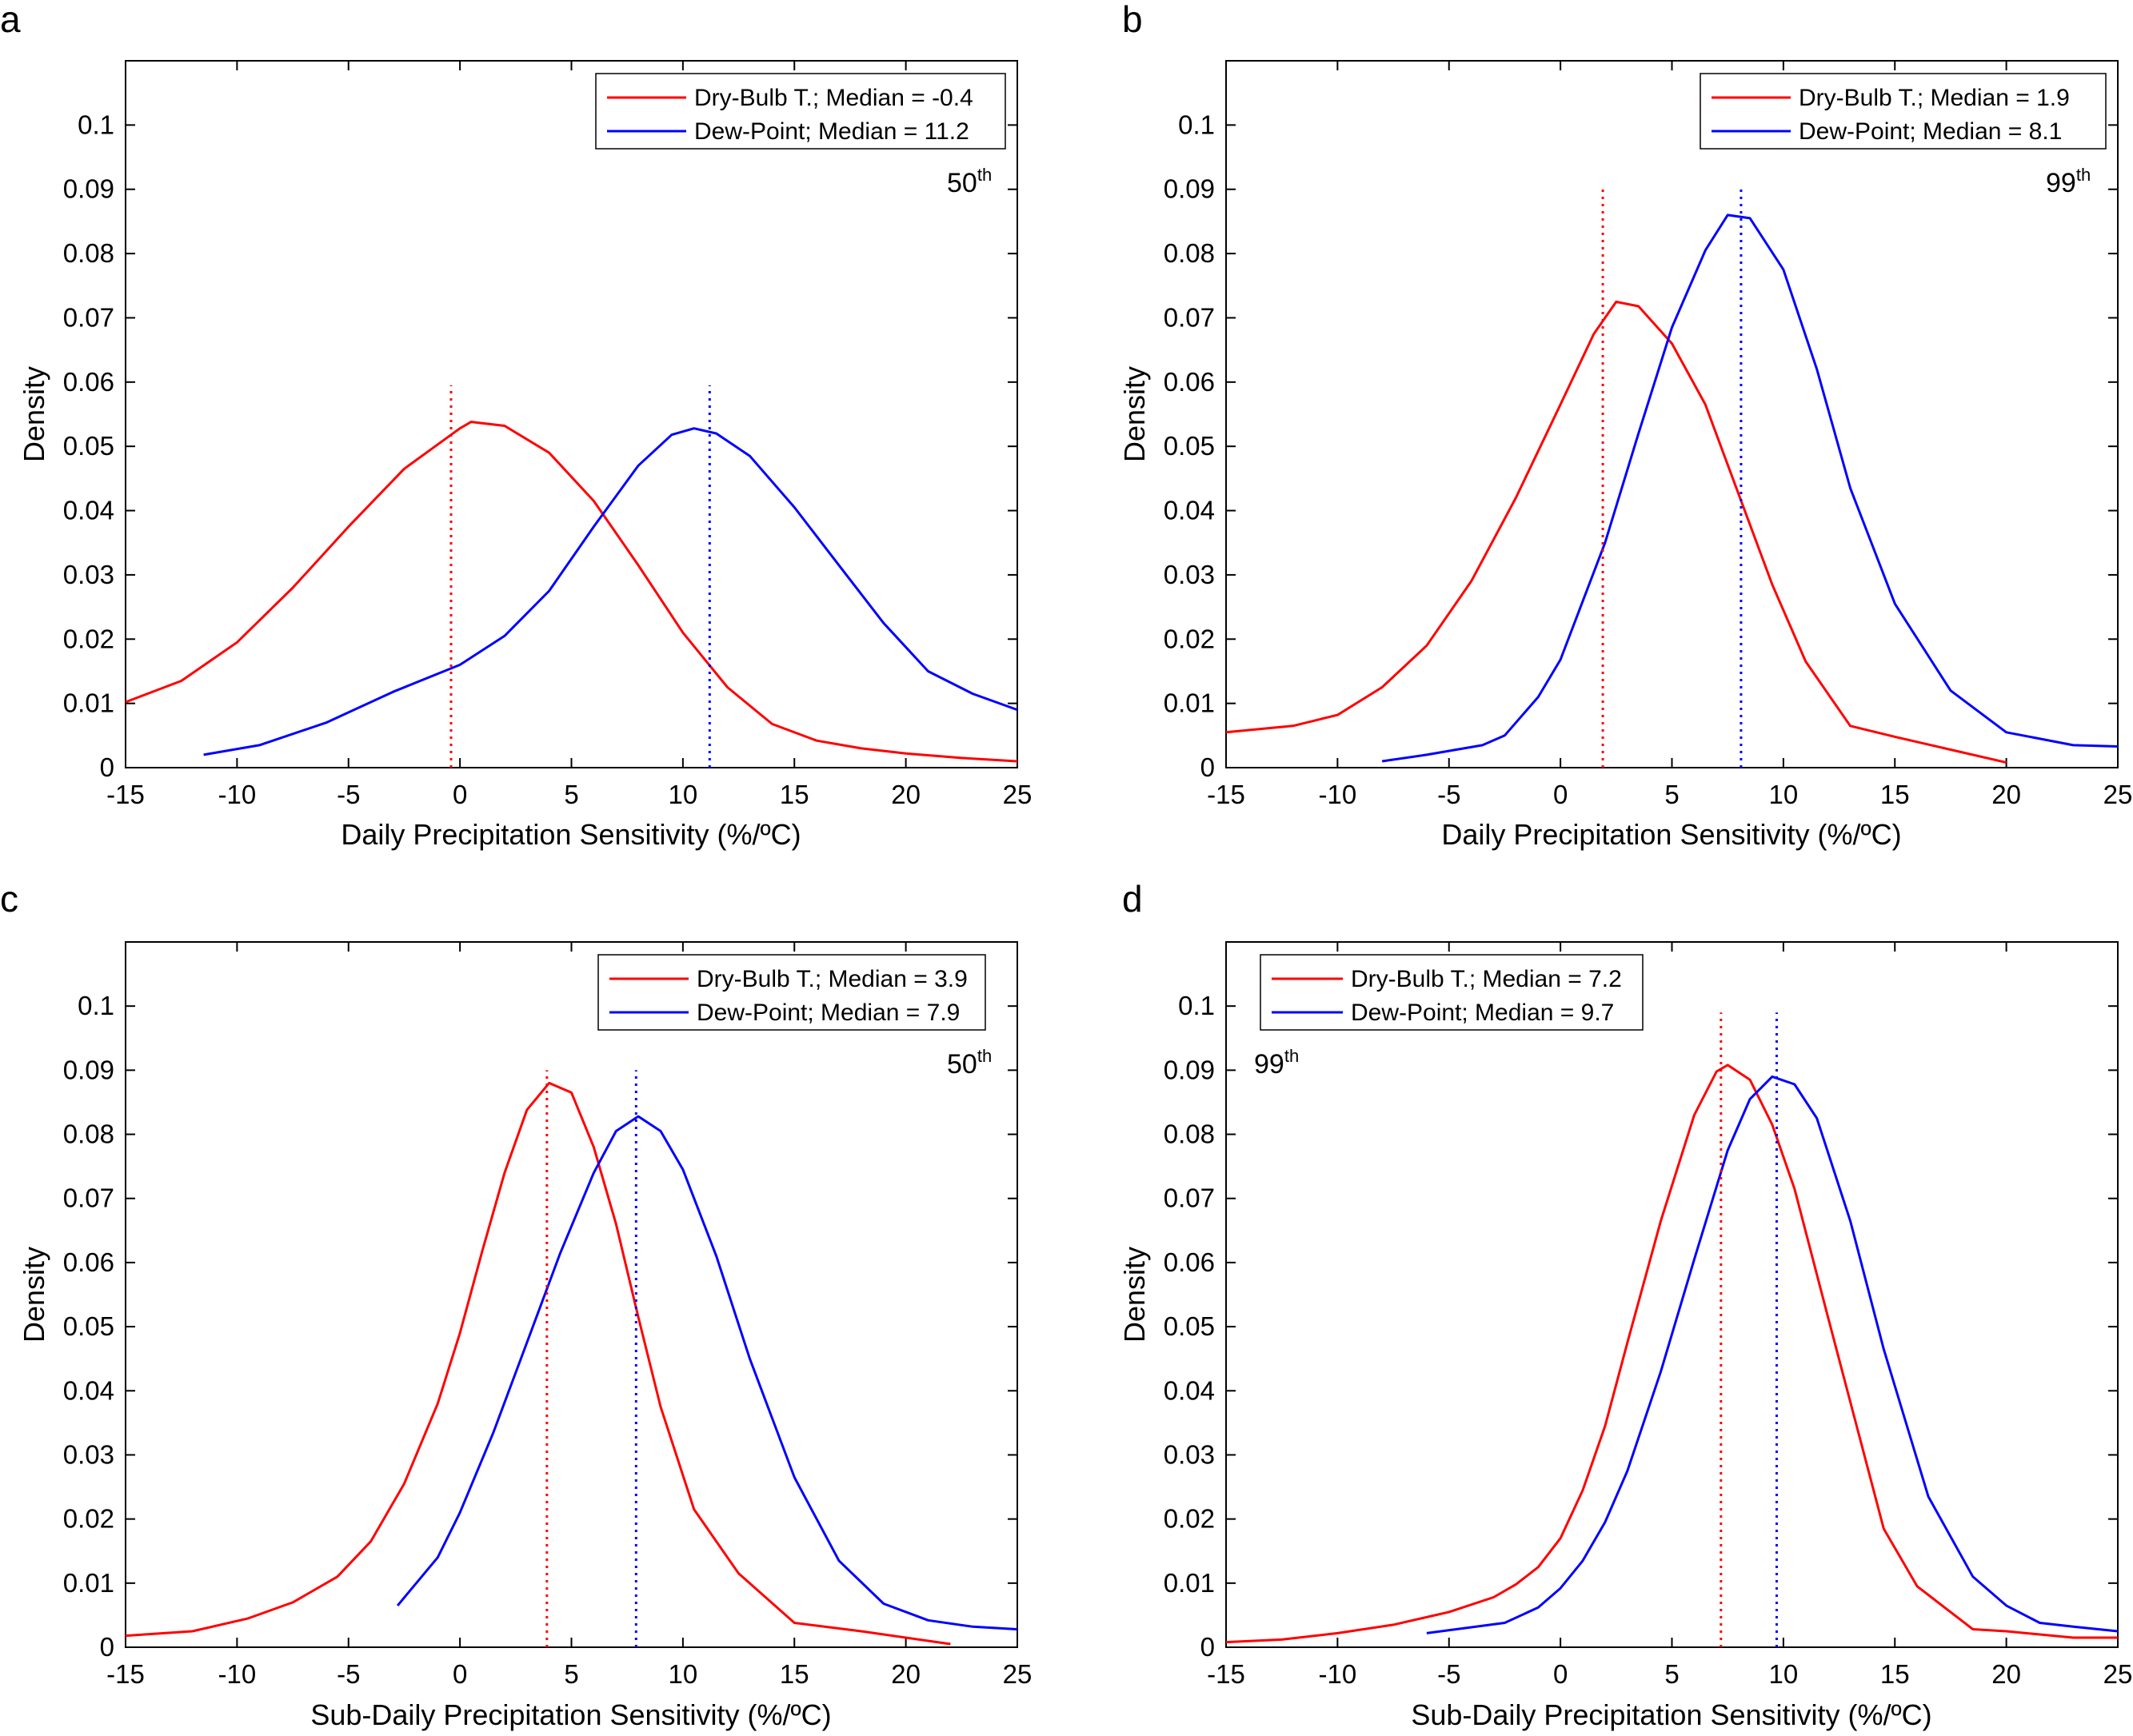 This screenshot has width=2133, height=1736. What do you see at coordinates (832, 979) in the screenshot?
I see `legend-label-dry-bulb: Dry-Bulb T.; Median = 3.9` at bounding box center [832, 979].